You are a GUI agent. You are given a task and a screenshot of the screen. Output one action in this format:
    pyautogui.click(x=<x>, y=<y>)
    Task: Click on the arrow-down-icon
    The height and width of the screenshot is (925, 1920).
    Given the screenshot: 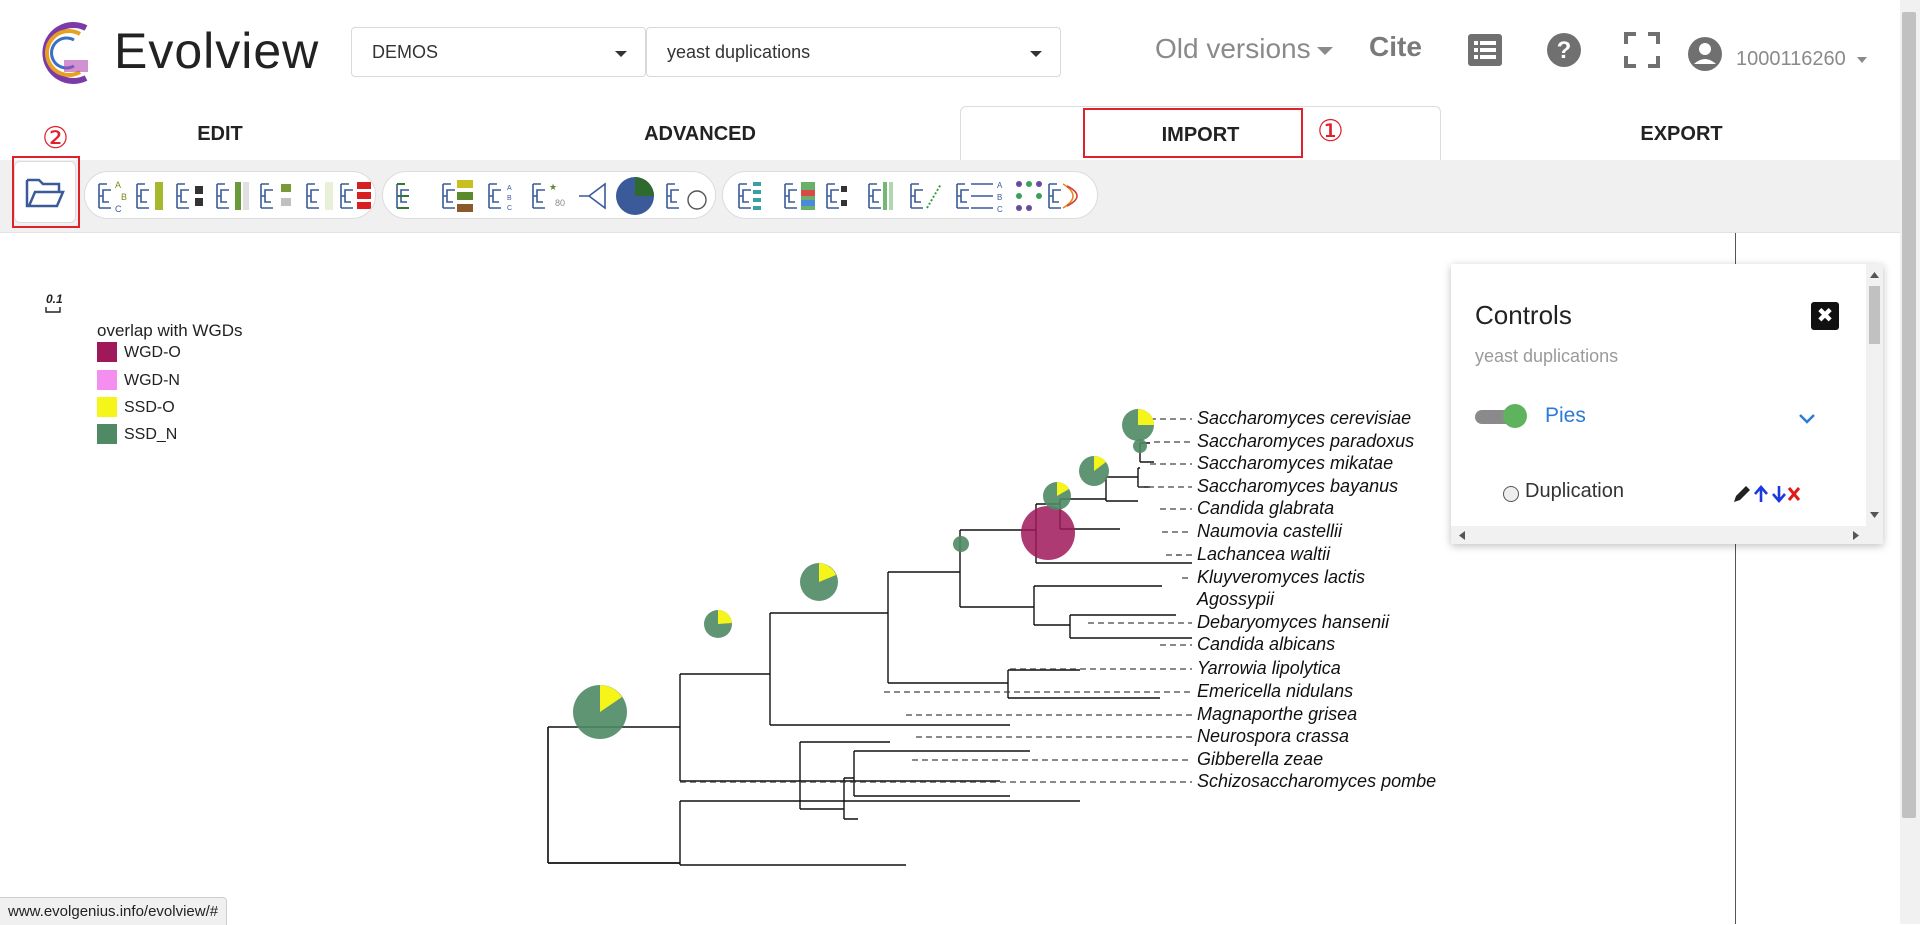 What is the action you would take?
    pyautogui.click(x=1779, y=494)
    